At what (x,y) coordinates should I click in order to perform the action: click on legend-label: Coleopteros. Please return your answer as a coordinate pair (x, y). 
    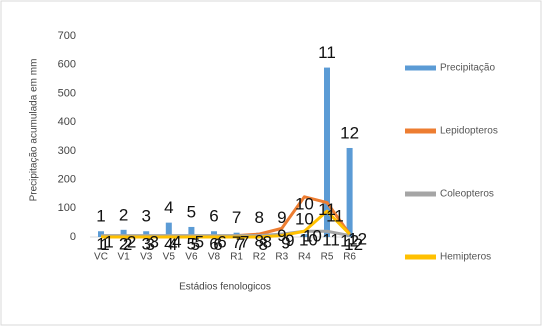
    Looking at the image, I should click on (467, 194).